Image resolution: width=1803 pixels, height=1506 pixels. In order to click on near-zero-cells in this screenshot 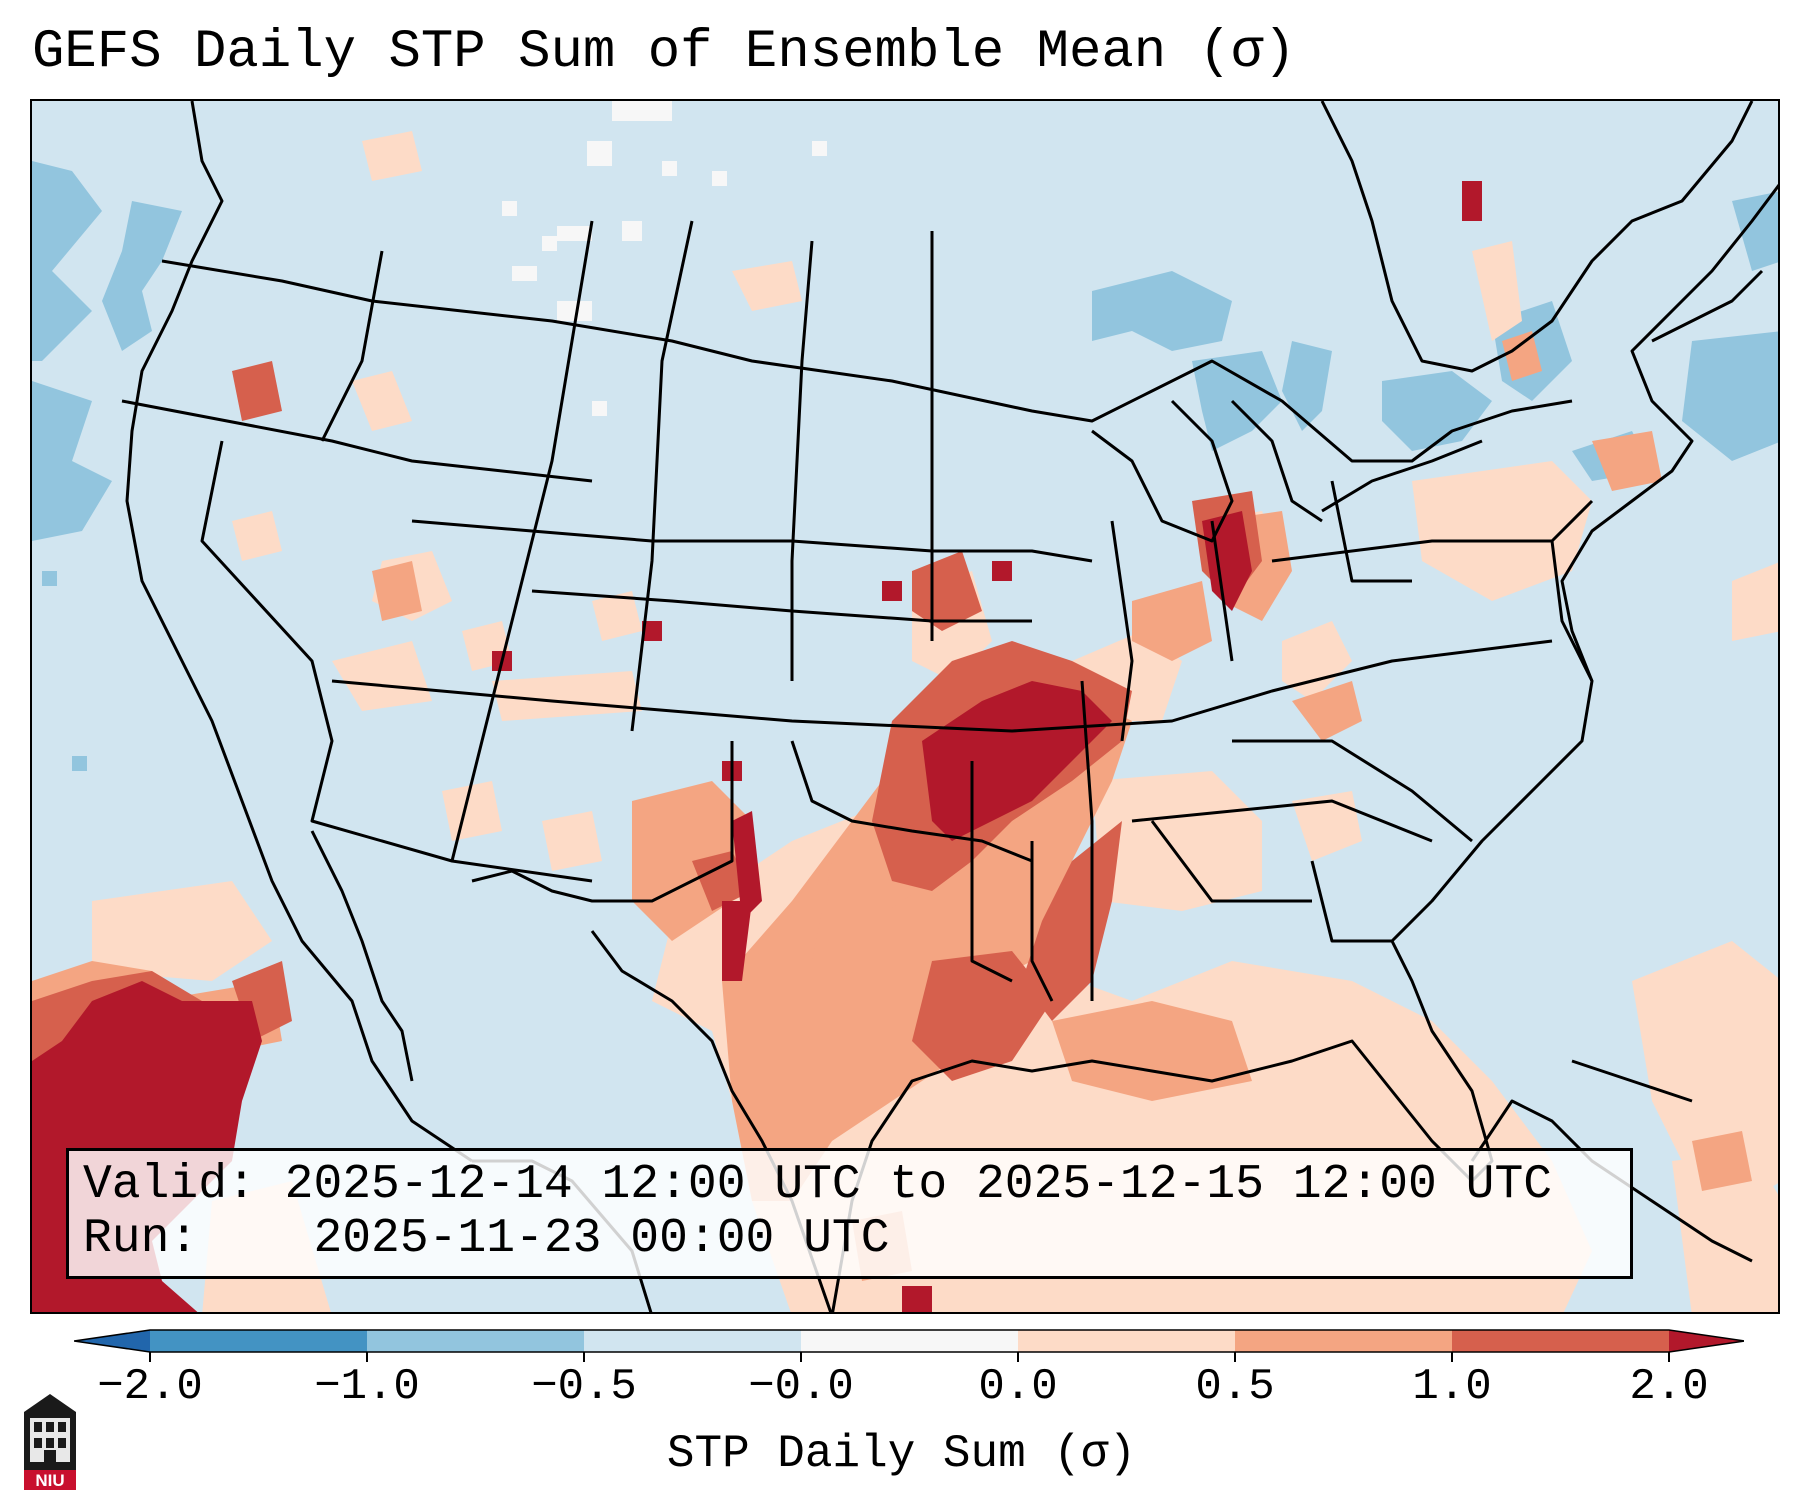, I will do `click(664, 258)`.